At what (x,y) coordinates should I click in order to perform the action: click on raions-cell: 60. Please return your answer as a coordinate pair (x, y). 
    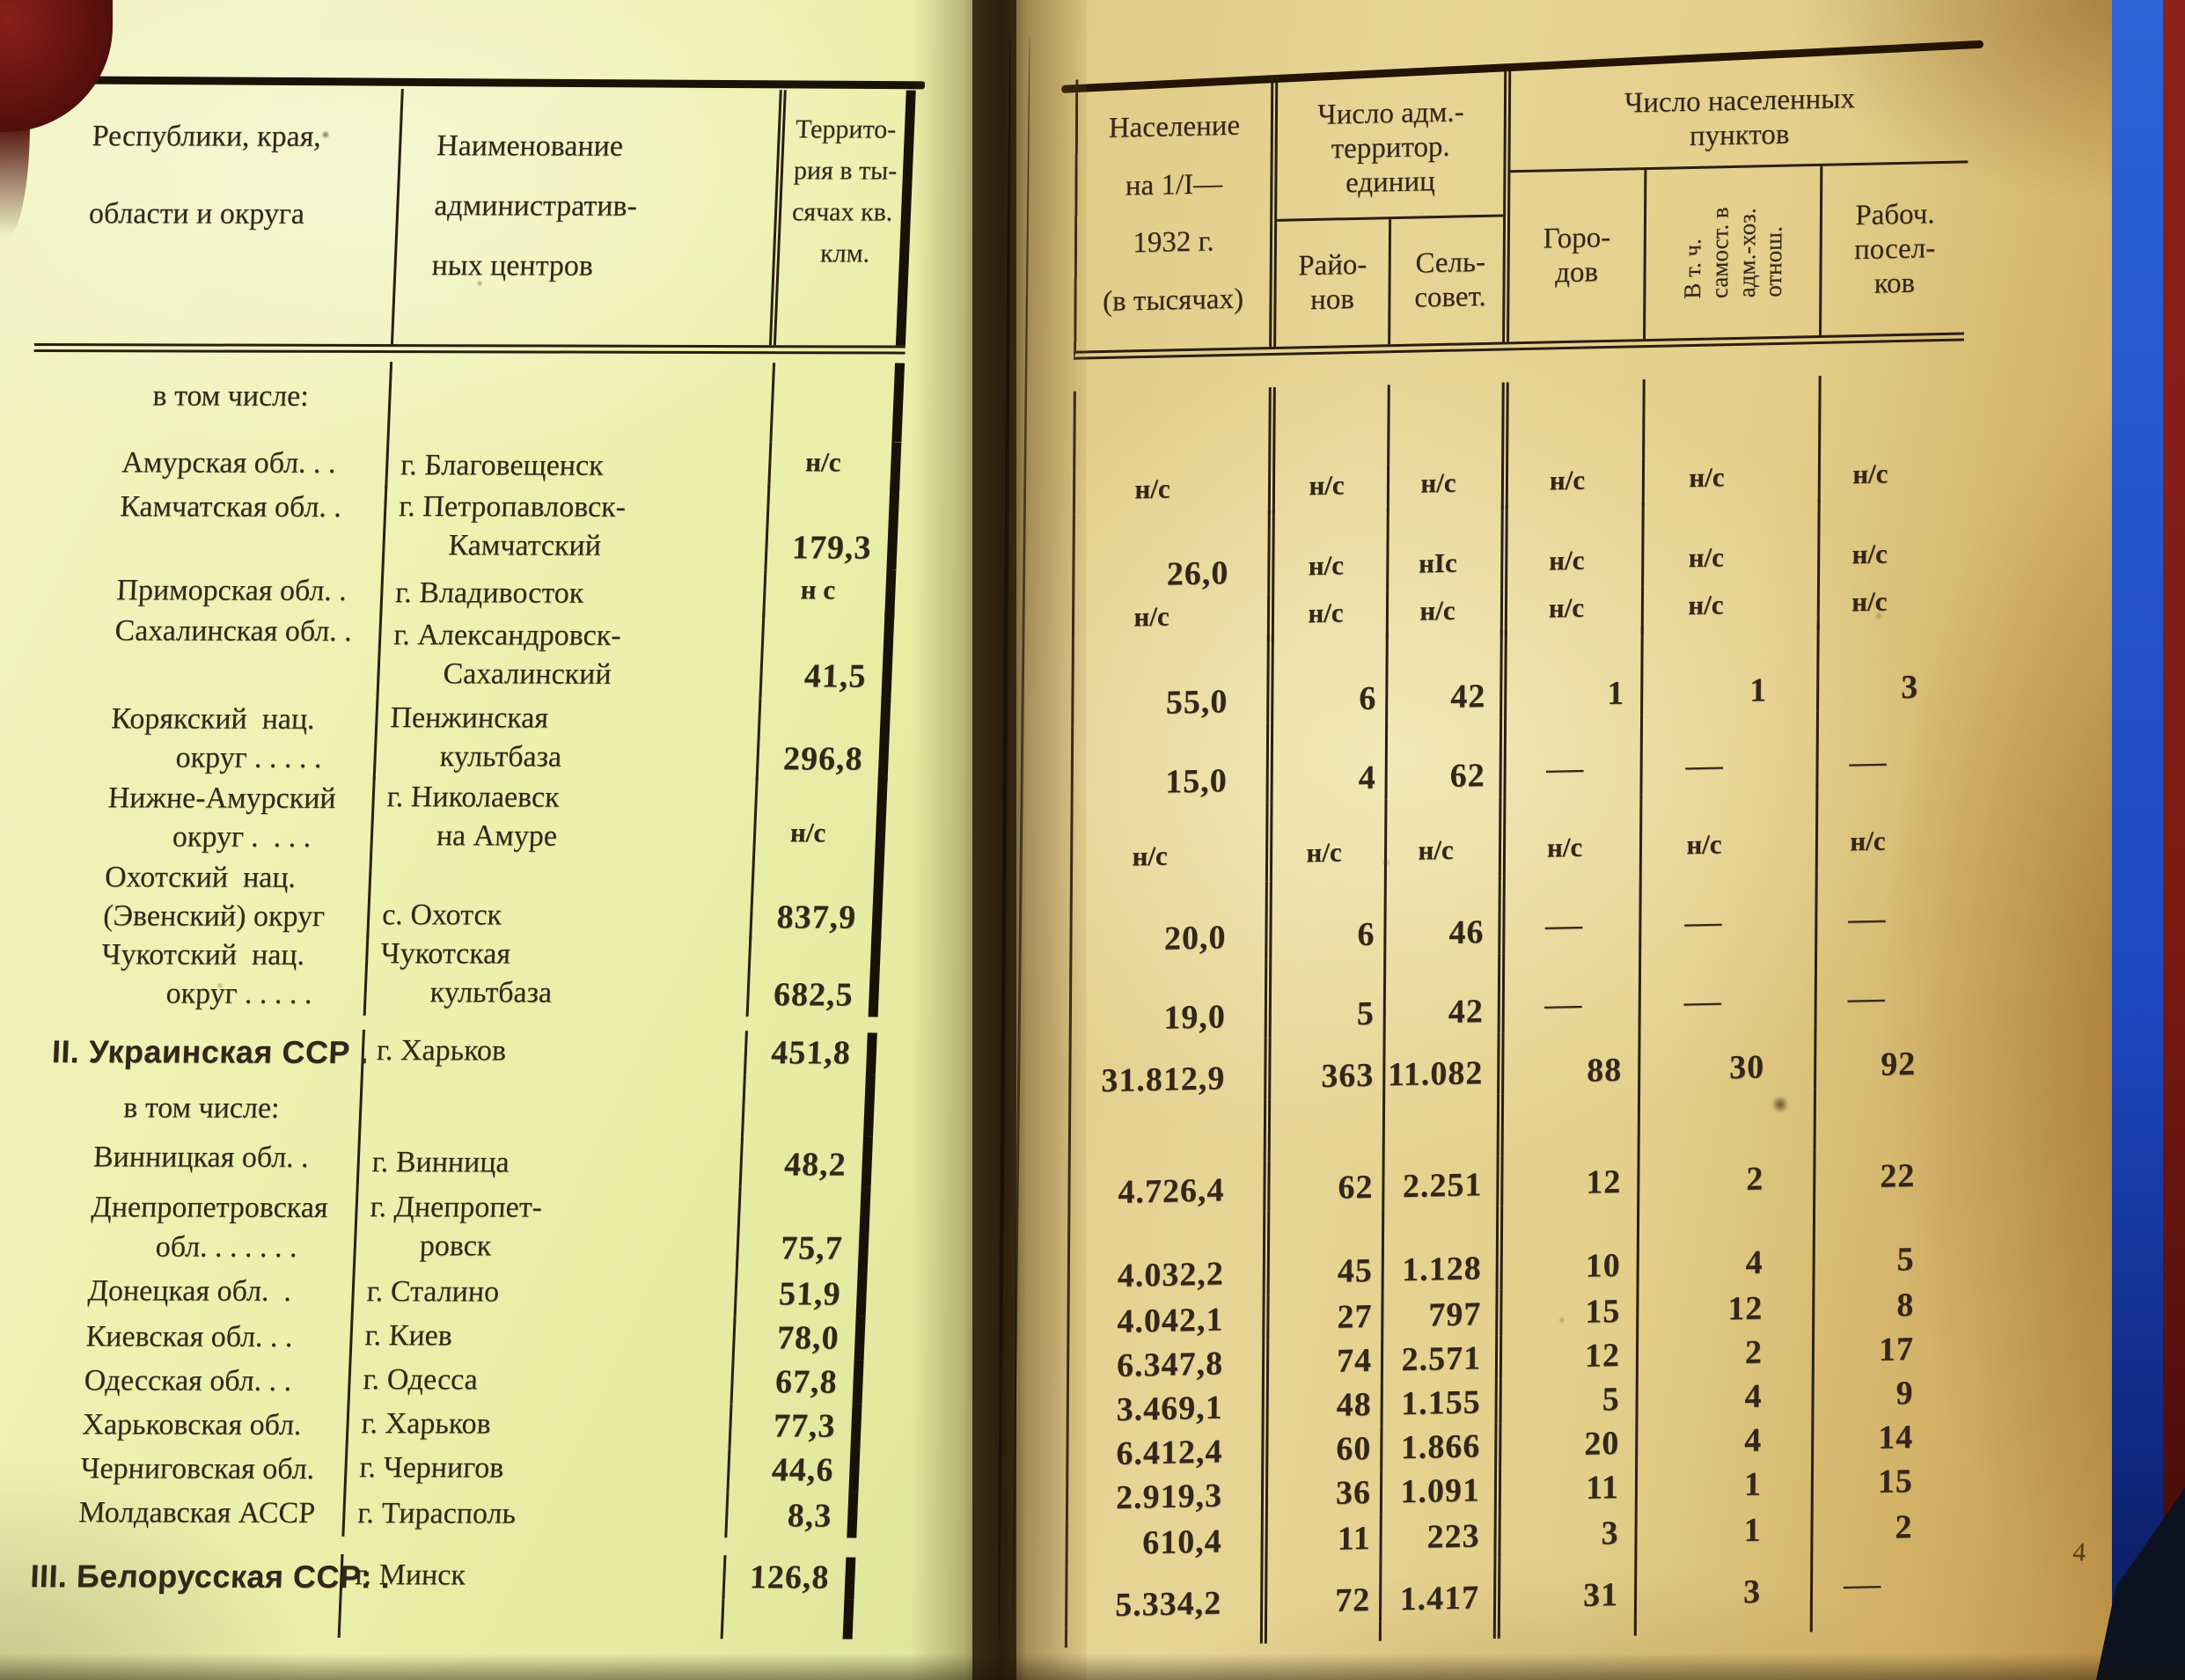
    Looking at the image, I should click on (1325, 1449).